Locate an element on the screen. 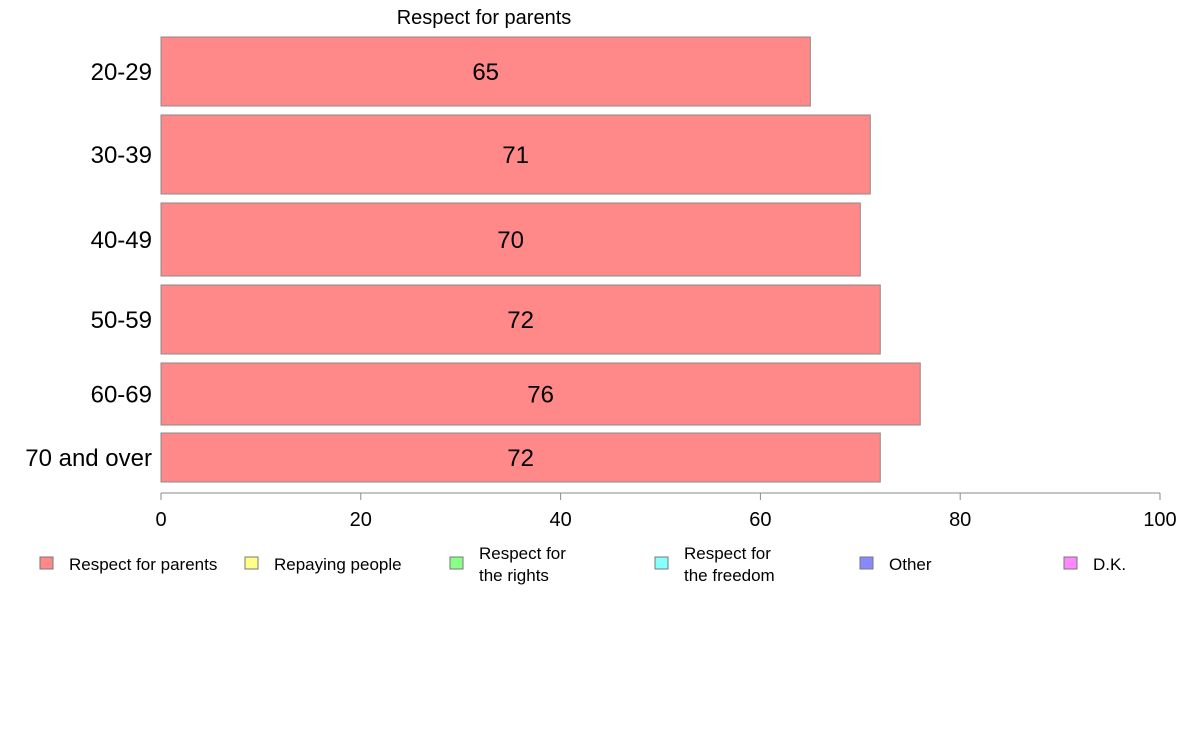 This screenshot has width=1188, height=736. legend-label: Respect for the freedom is located at coordinates (729, 564).